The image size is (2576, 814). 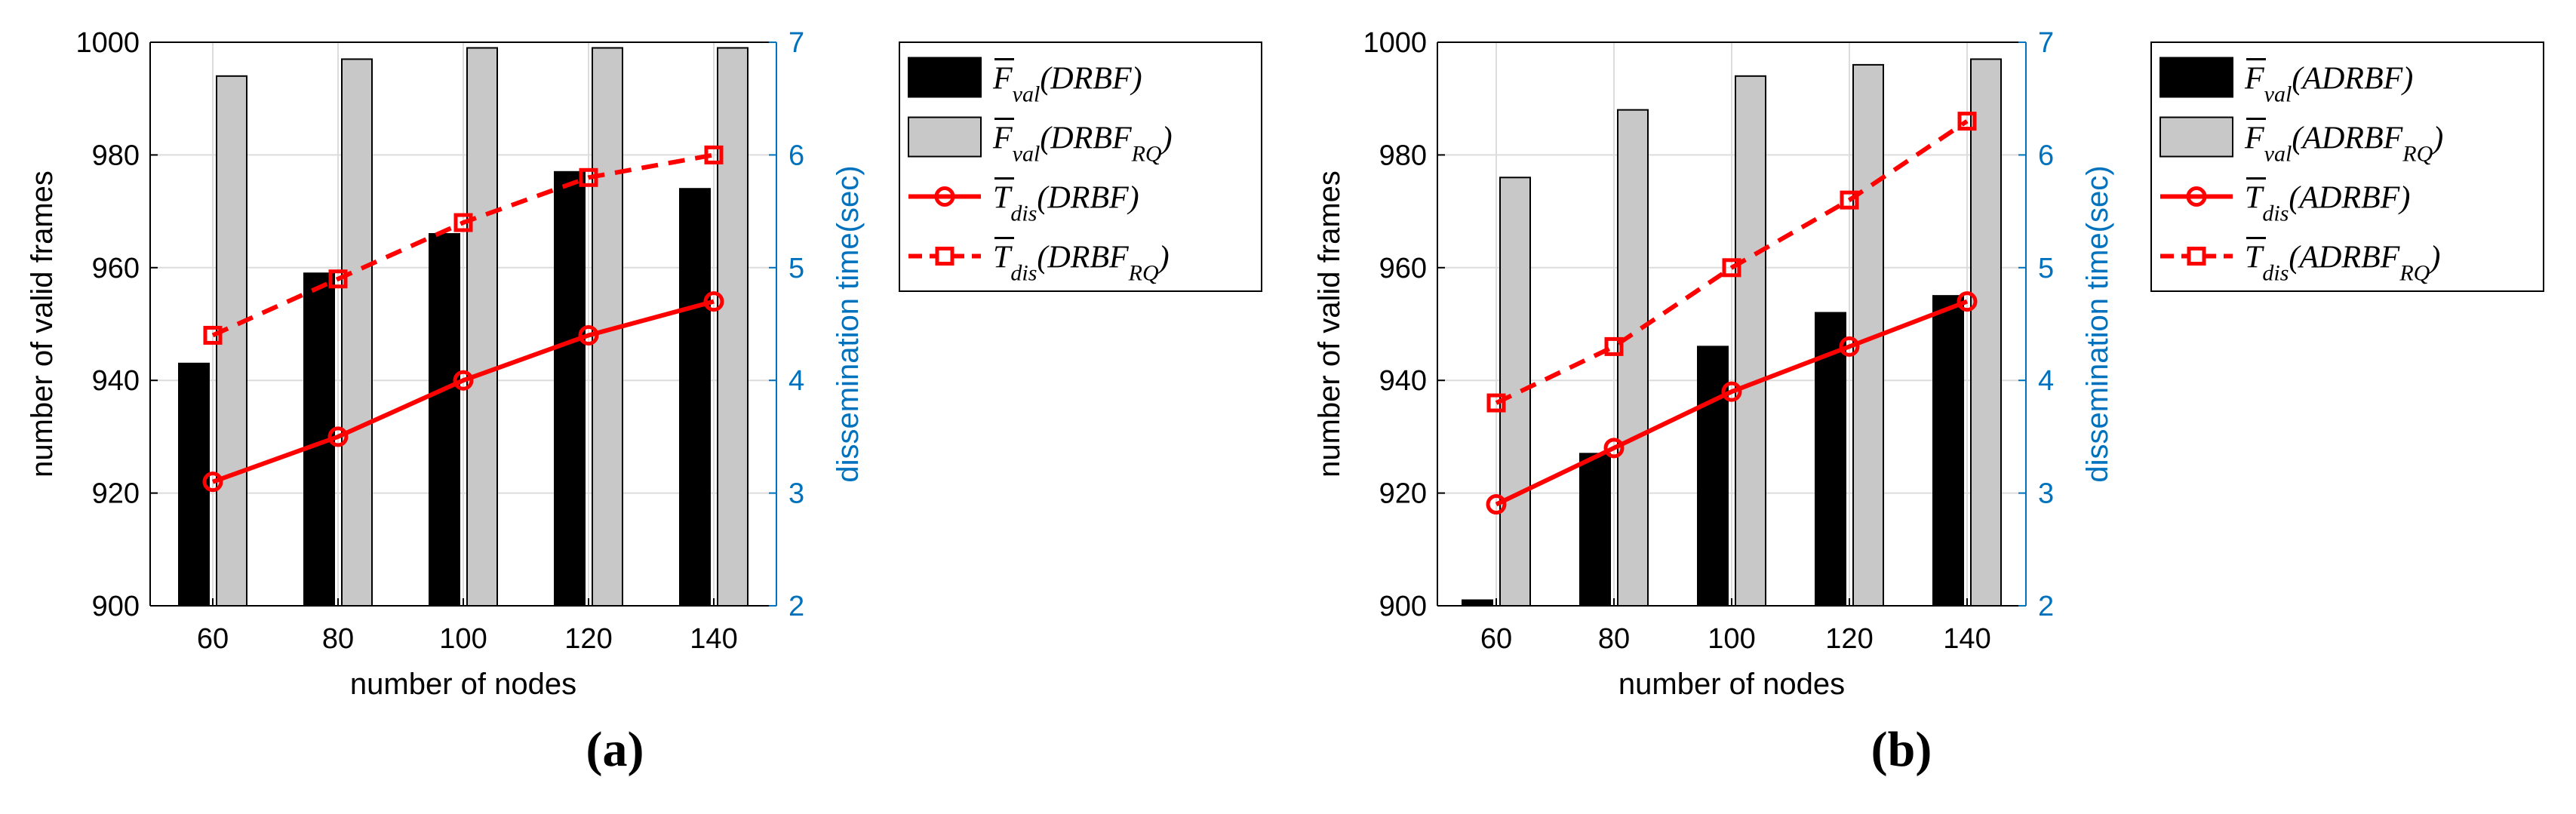 I want to click on legend-label: Tdis(ADRBF), so click(x=2327, y=203).